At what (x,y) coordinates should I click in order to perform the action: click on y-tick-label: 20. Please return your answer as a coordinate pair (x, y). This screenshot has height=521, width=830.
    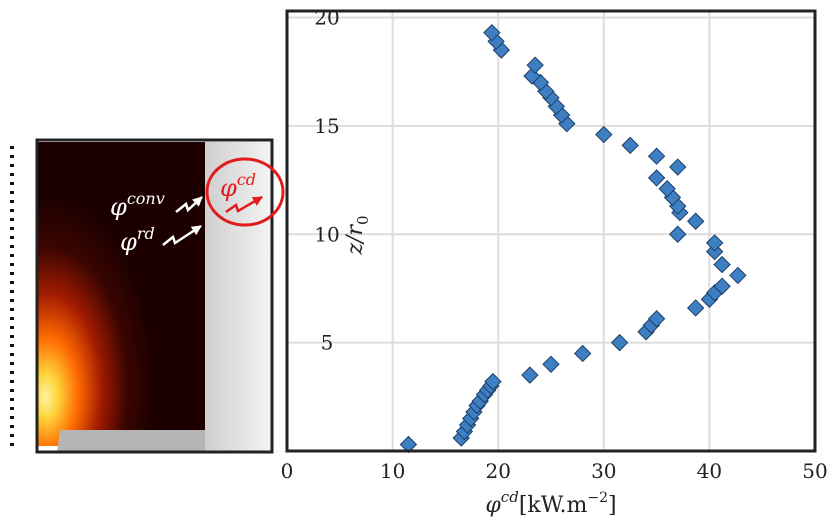
    Looking at the image, I should click on (326, 18).